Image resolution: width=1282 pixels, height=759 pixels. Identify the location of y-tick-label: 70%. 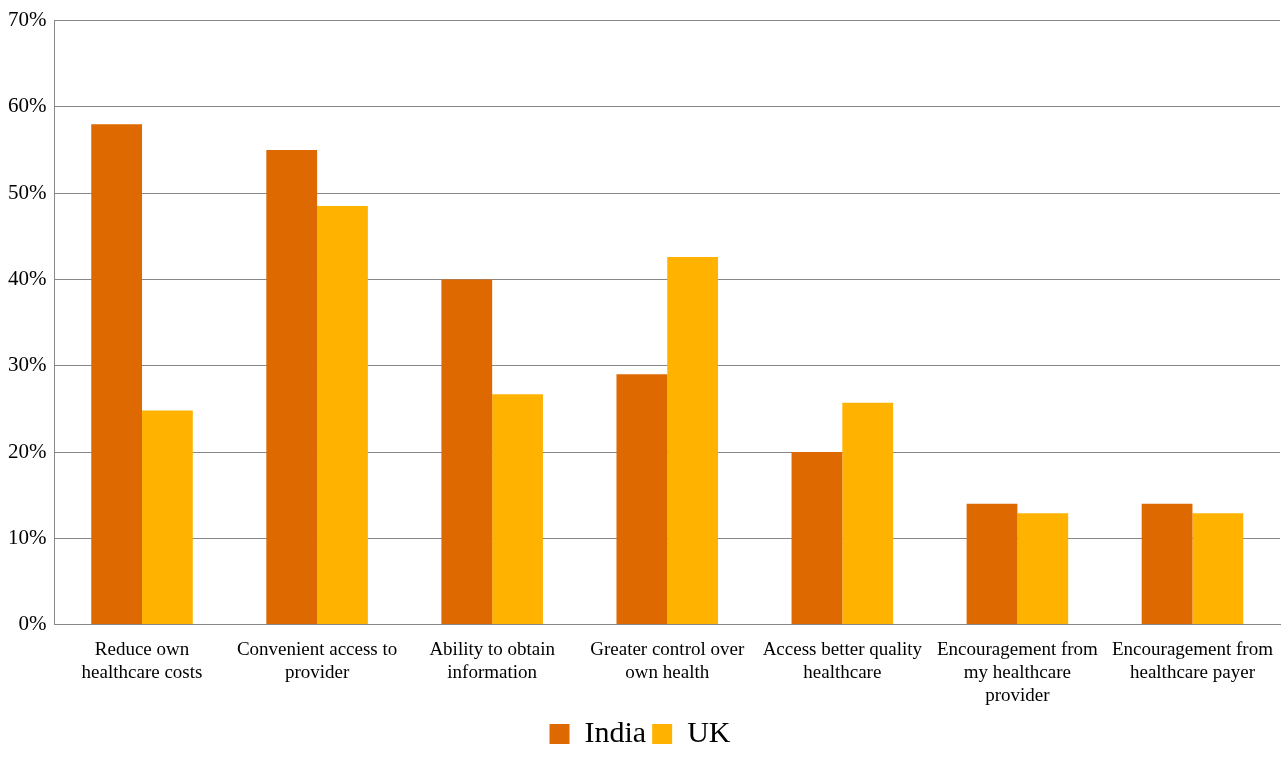
(27, 19).